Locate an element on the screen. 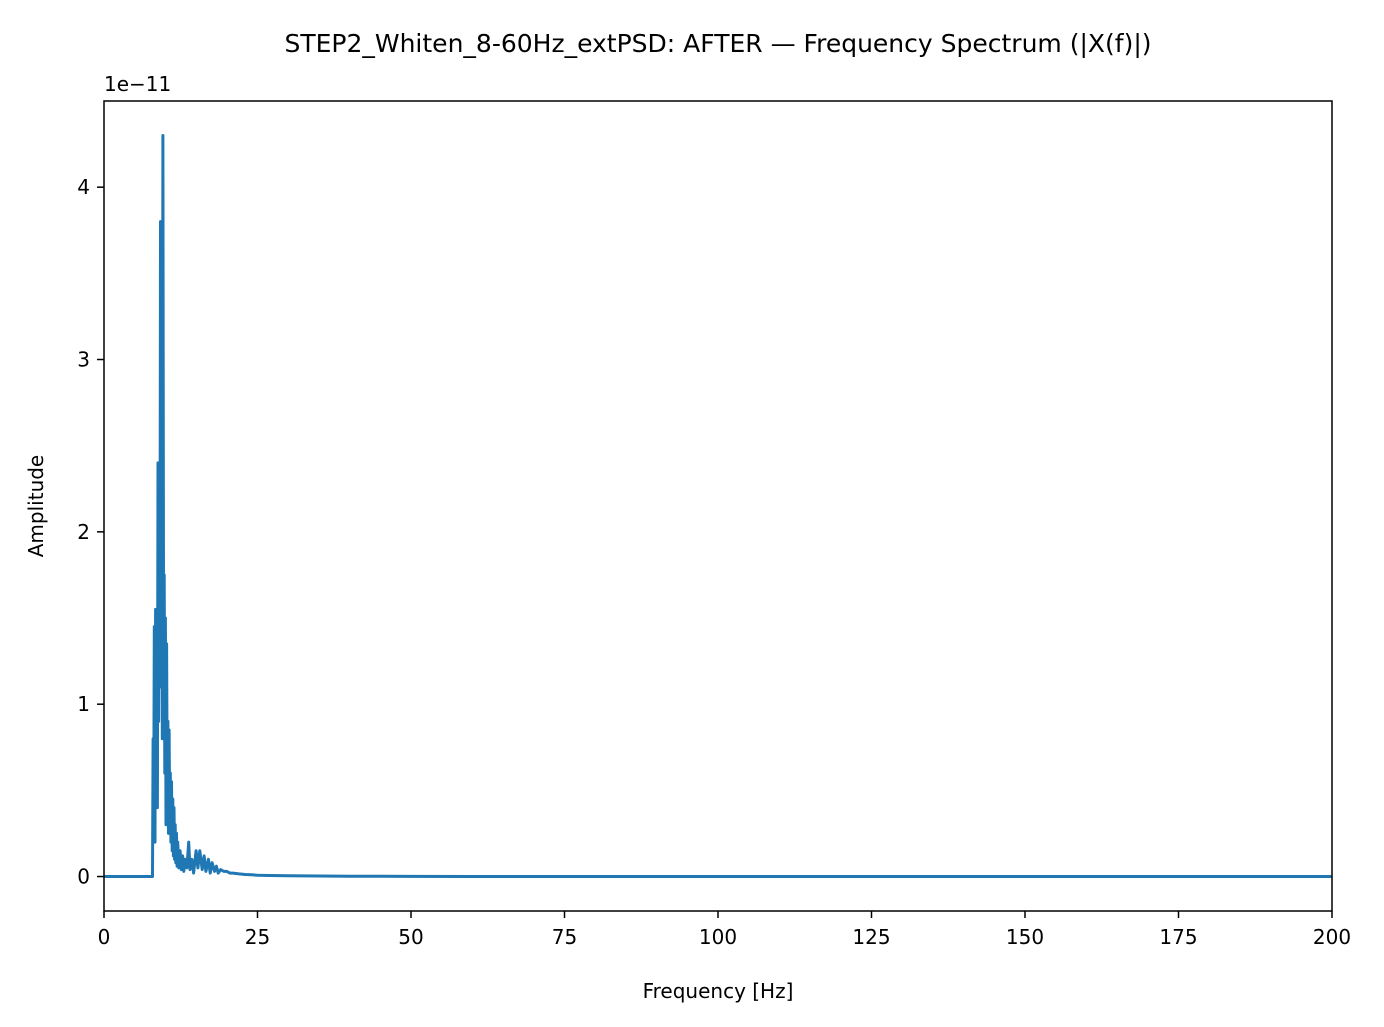 Image resolution: width=1384 pixels, height=1027 pixels. x-axis: 0 25 50 75 100 125 150 175 200 is located at coordinates (724, 930).